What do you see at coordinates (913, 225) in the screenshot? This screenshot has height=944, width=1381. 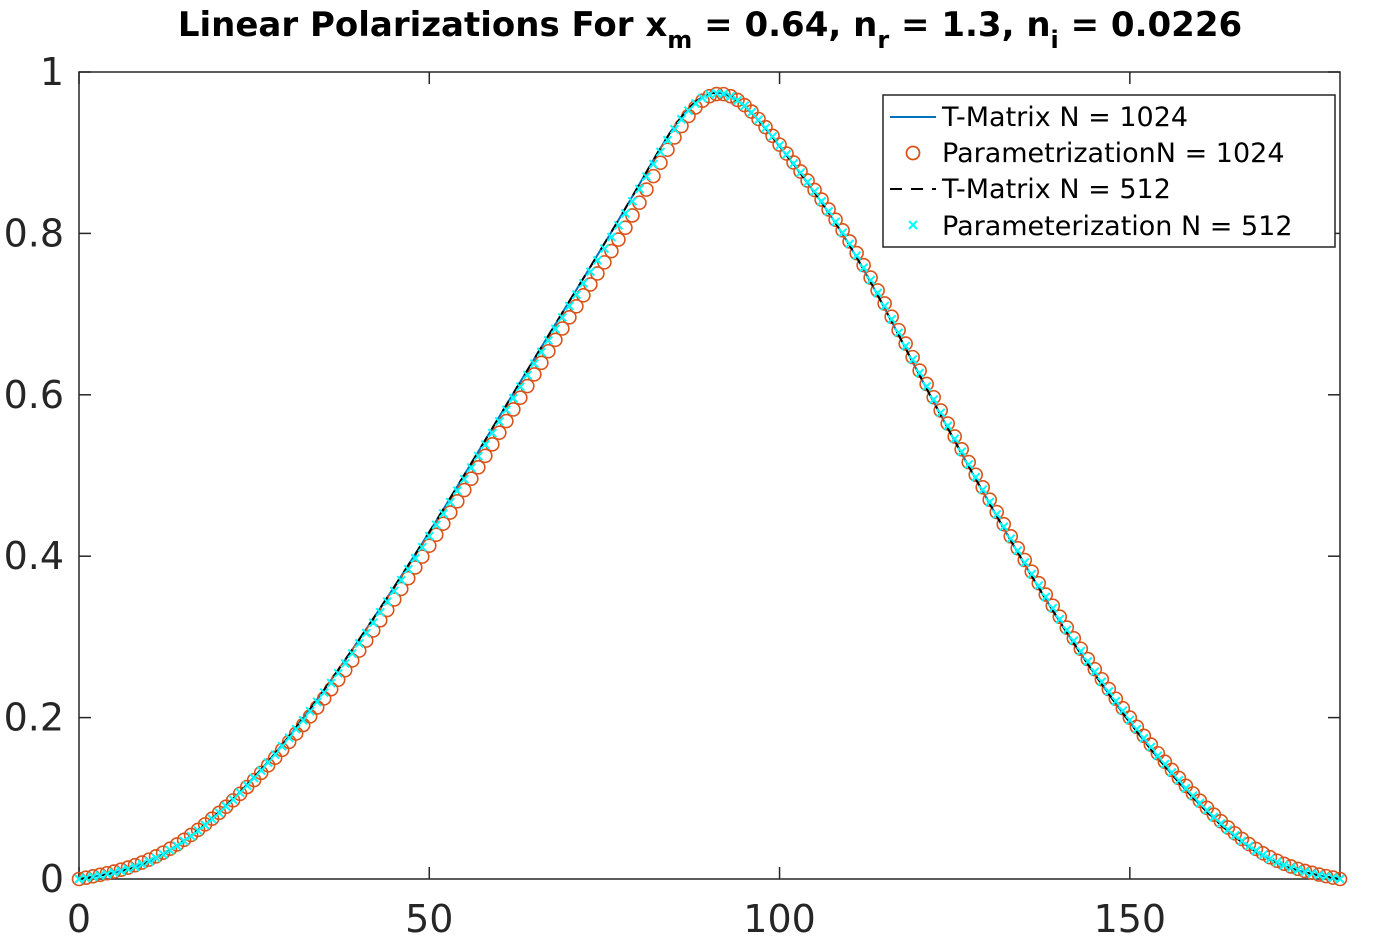 I see `legend-swatch-x-marker` at bounding box center [913, 225].